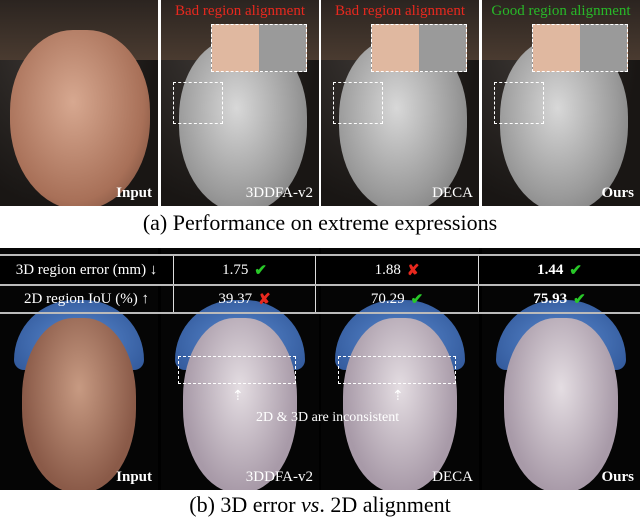 This screenshot has height=519, width=640. I want to click on table-cell: 1.88 ✘, so click(396, 270).